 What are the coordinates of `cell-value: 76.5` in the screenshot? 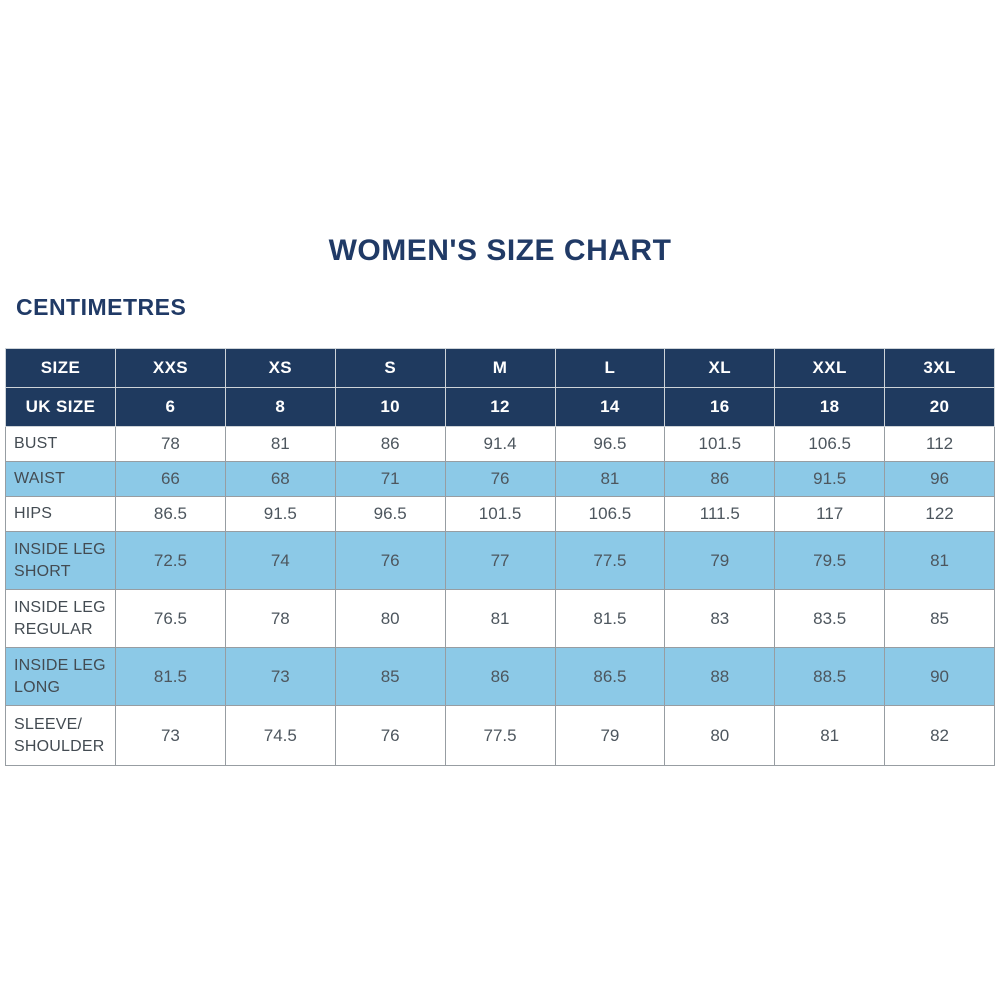 It's located at (170, 618).